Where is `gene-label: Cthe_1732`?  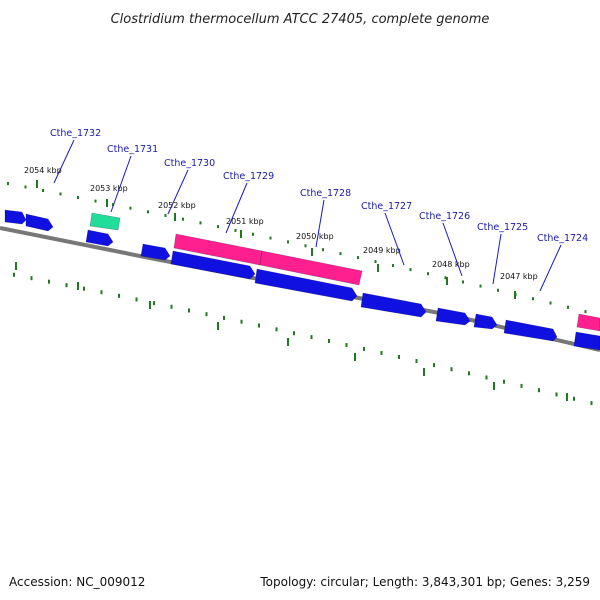
gene-label: Cthe_1732 is located at coordinates (75, 133).